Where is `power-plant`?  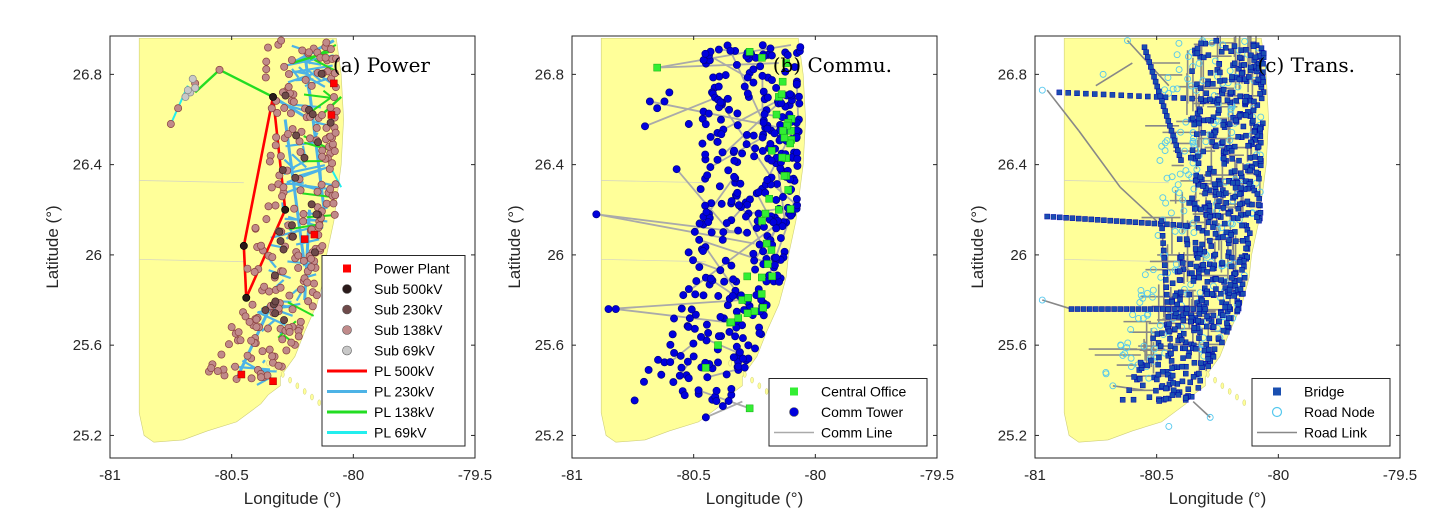
power-plant is located at coordinates (304, 239).